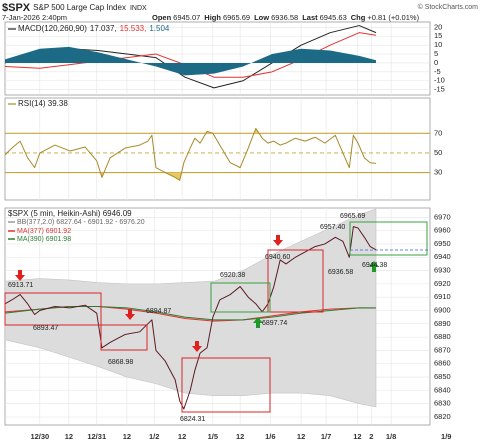 The image size is (480, 445). Describe the element at coordinates (43, 103) in the screenshot. I see `rsi-title: RSI(14) 39.38` at that location.